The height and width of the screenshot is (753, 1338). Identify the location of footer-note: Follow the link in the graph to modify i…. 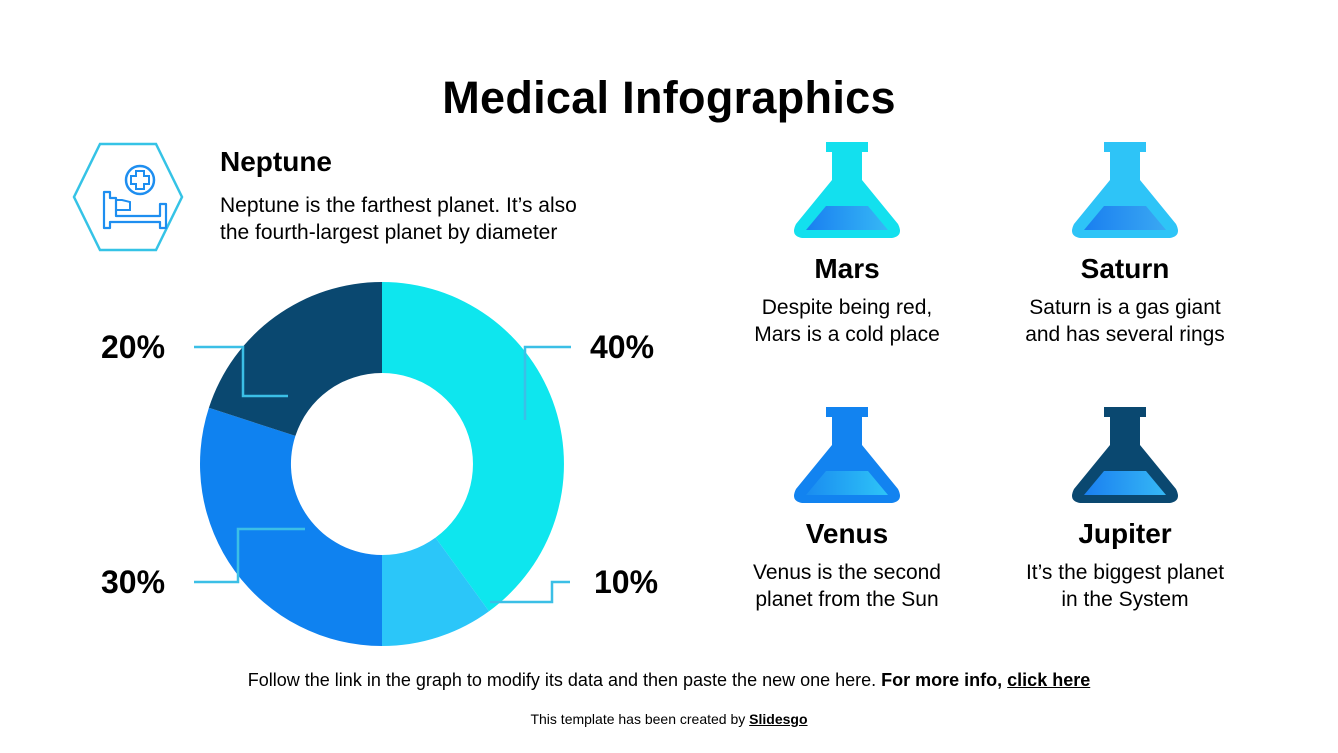
(669, 680).